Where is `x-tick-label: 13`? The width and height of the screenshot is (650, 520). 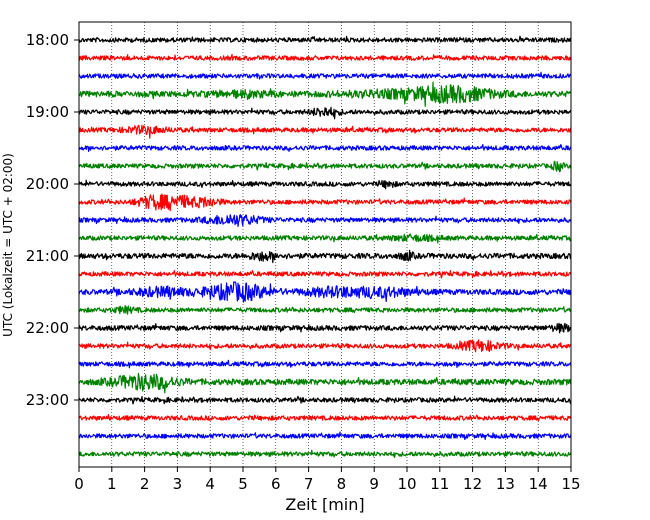
x-tick-label: 13 is located at coordinates (505, 484).